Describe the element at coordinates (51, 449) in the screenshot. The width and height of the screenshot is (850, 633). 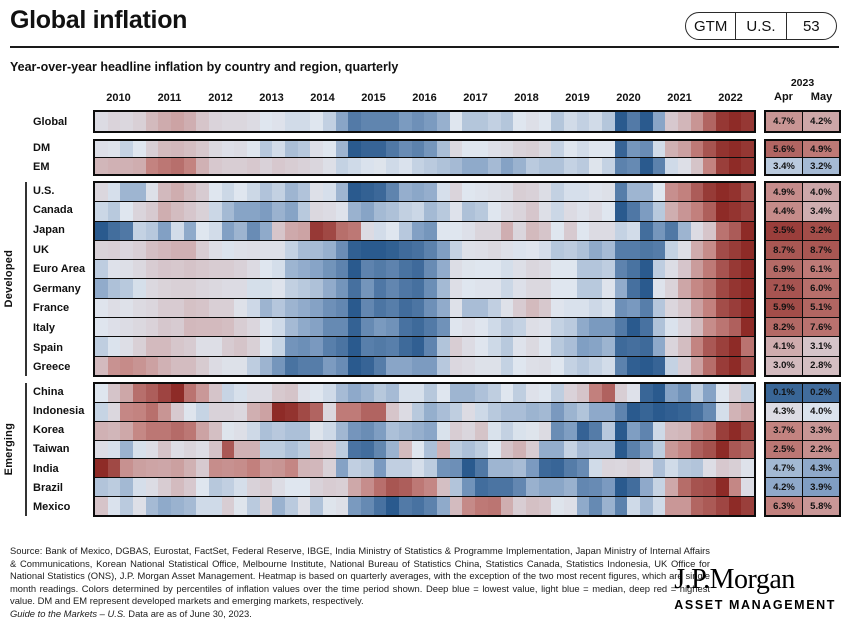
I see `row-label-taiwan: Taiwan` at that location.